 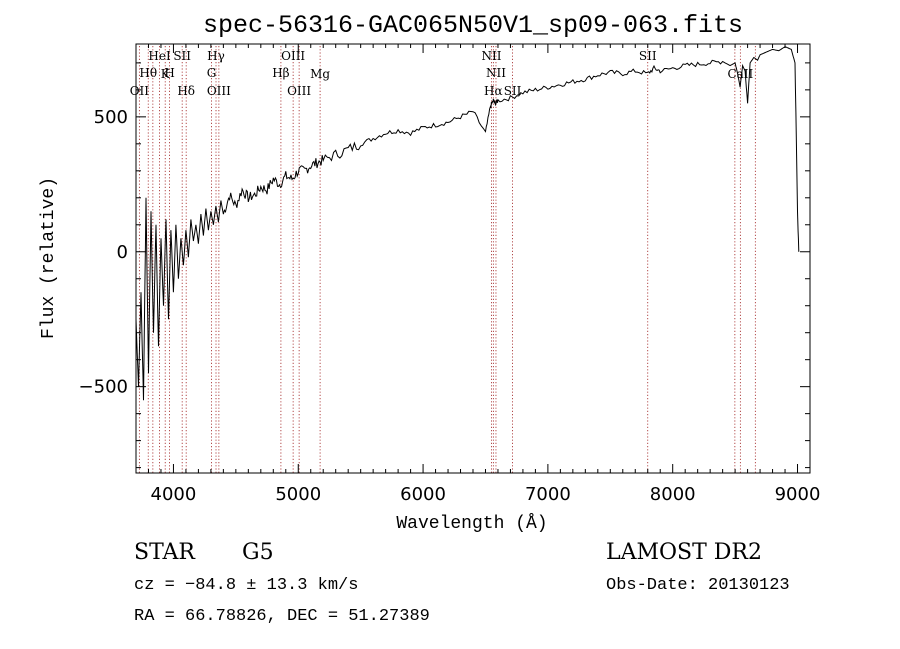 What do you see at coordinates (103, 387) in the screenshot?
I see `y-tick-label: −500` at bounding box center [103, 387].